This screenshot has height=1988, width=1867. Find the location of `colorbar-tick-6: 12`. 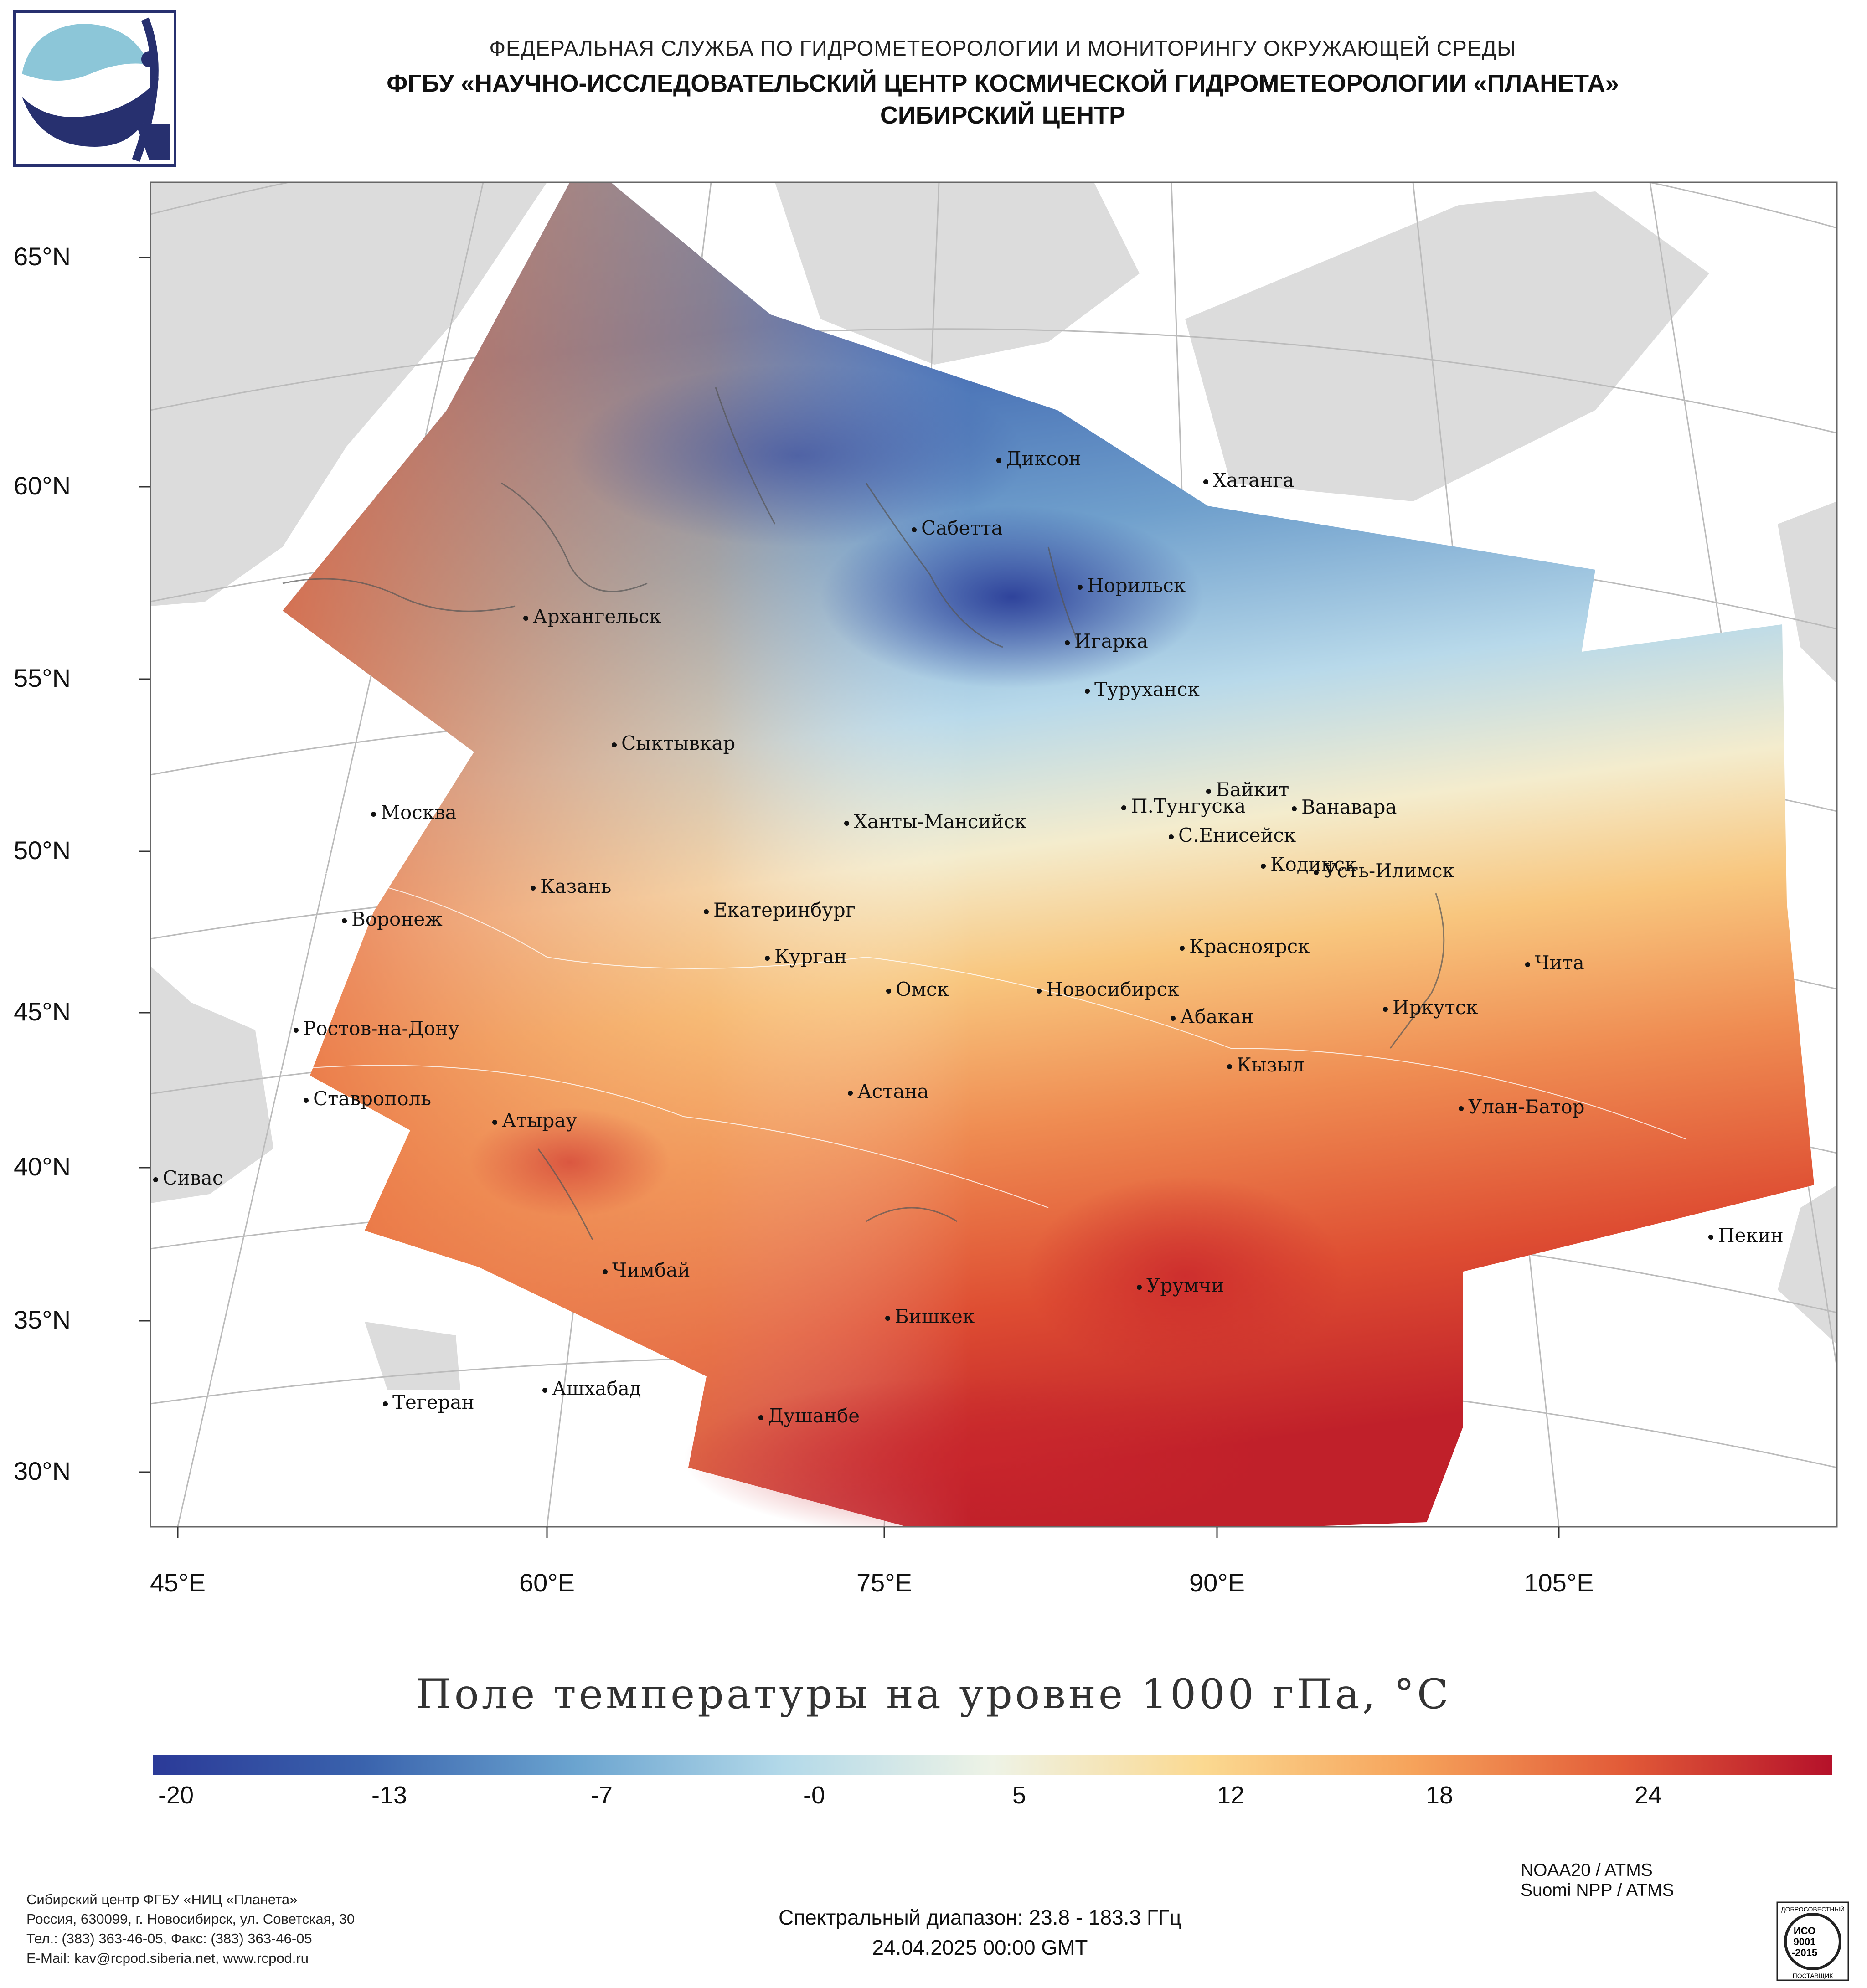

colorbar-tick-6: 12 is located at coordinates (1231, 1796).